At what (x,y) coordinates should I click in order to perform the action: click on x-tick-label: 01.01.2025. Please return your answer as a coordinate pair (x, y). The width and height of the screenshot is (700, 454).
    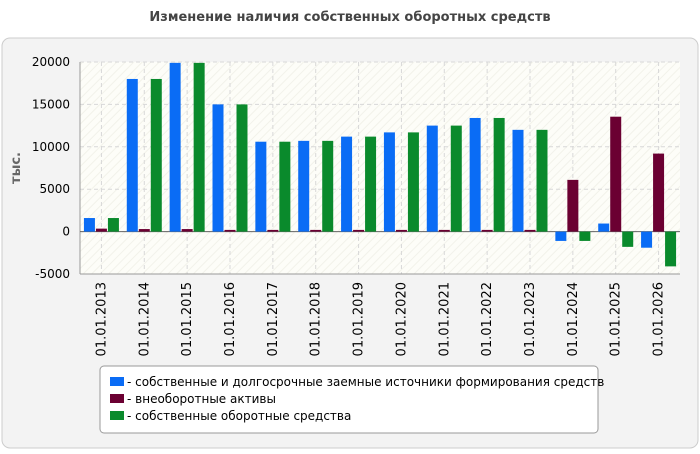
    Looking at the image, I should click on (616, 319).